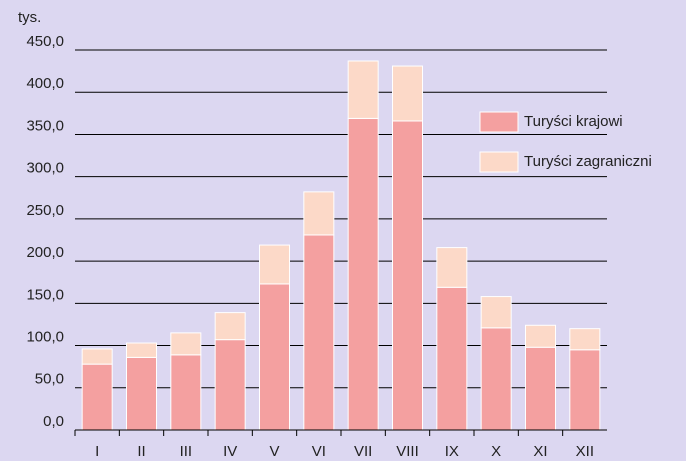 This screenshot has height=461, width=686. What do you see at coordinates (319, 451) in the screenshot?
I see `x-tick-label: VI` at bounding box center [319, 451].